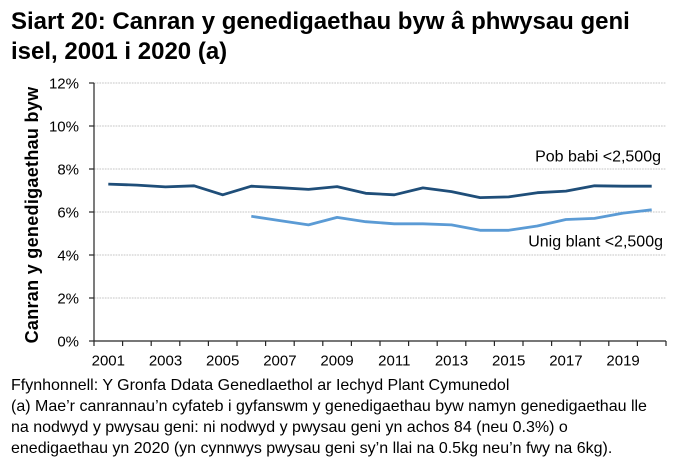 This screenshot has height=473, width=679. What do you see at coordinates (68, 298) in the screenshot?
I see `svg-text: 2%` at bounding box center [68, 298].